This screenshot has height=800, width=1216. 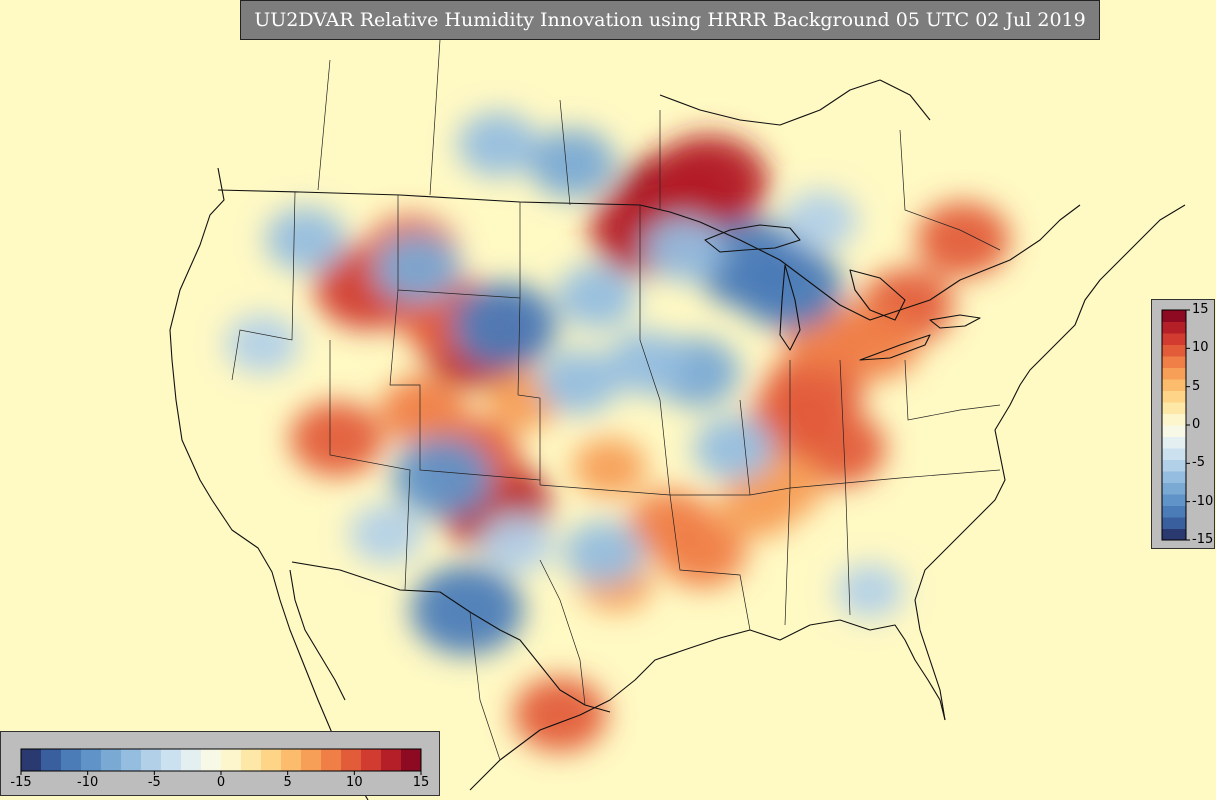 I want to click on atlantic-coastline, so click(x=1050, y=462).